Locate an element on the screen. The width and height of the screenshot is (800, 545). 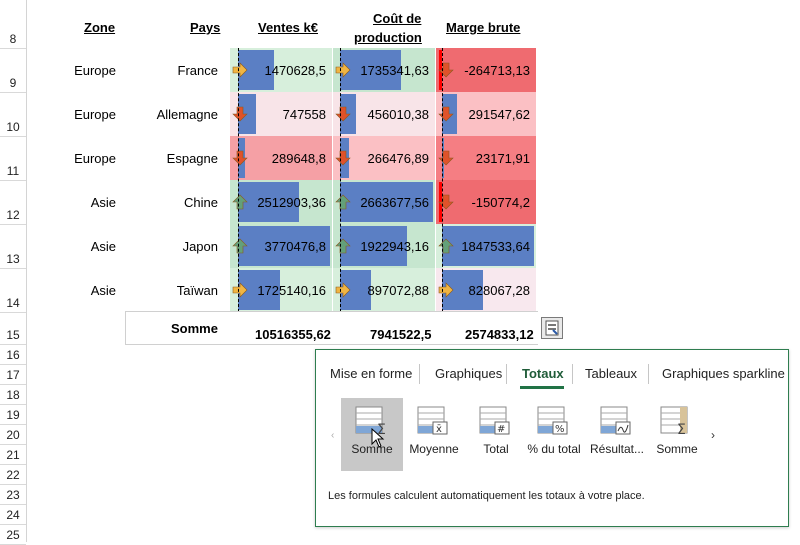
cell-value: 289648,8 is located at coordinates (298, 158).